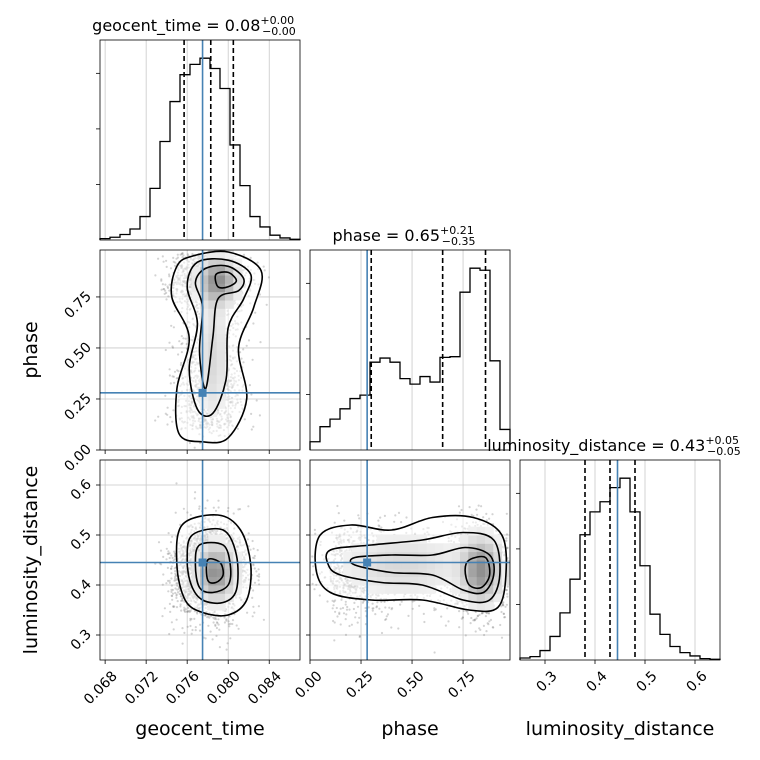 This screenshot has width=760, height=760. I want to click on panel-title-phase: phase = 0.65+0.21 −0.35, so click(404, 236).